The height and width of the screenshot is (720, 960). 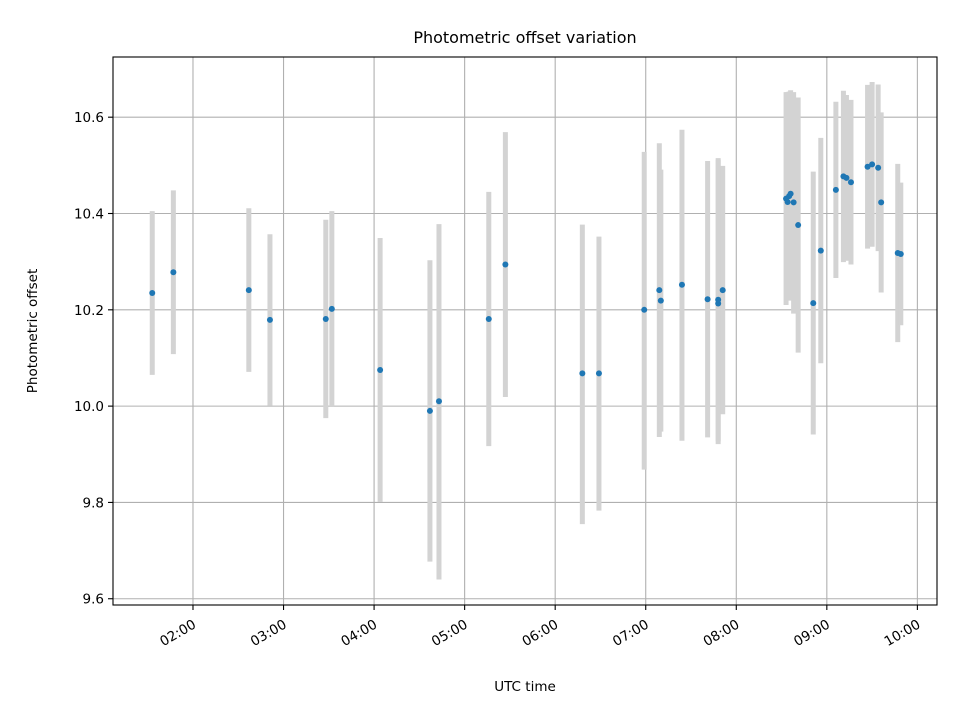 What do you see at coordinates (89, 311) in the screenshot?
I see `y-tick-label: 10.2` at bounding box center [89, 311].